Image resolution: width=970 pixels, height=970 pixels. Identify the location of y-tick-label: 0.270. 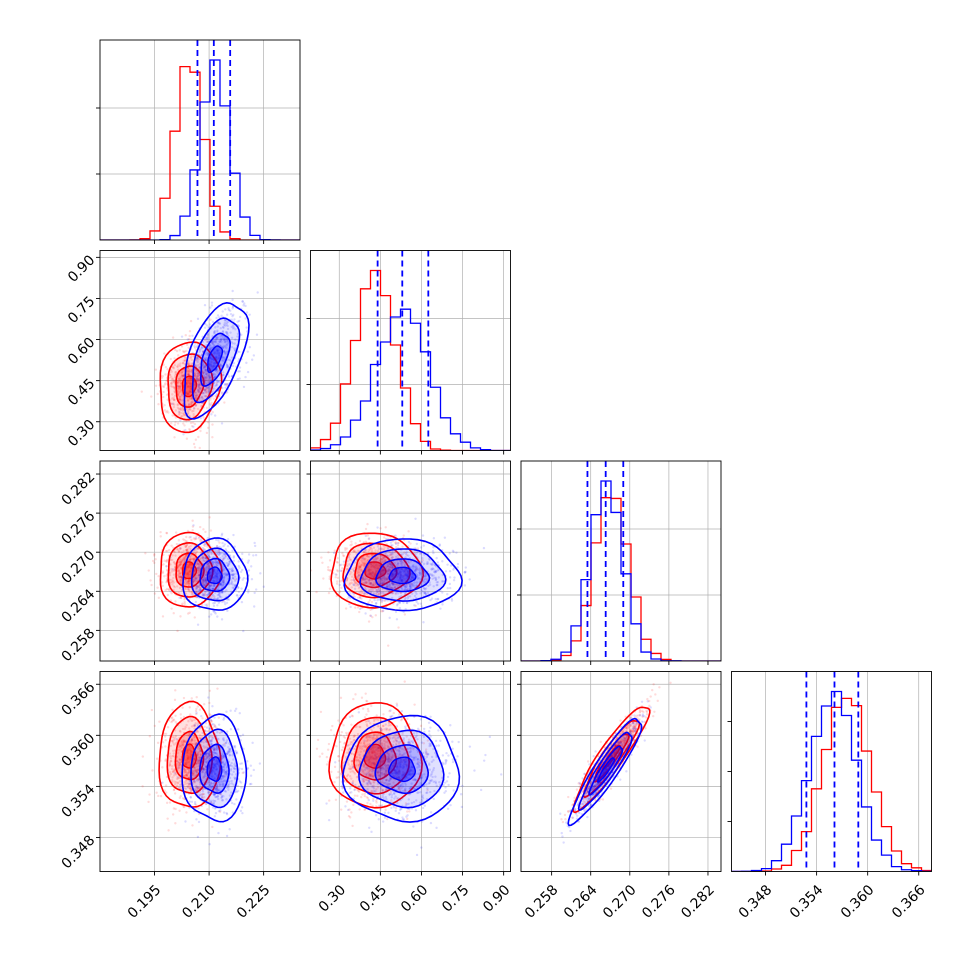
(79, 567).